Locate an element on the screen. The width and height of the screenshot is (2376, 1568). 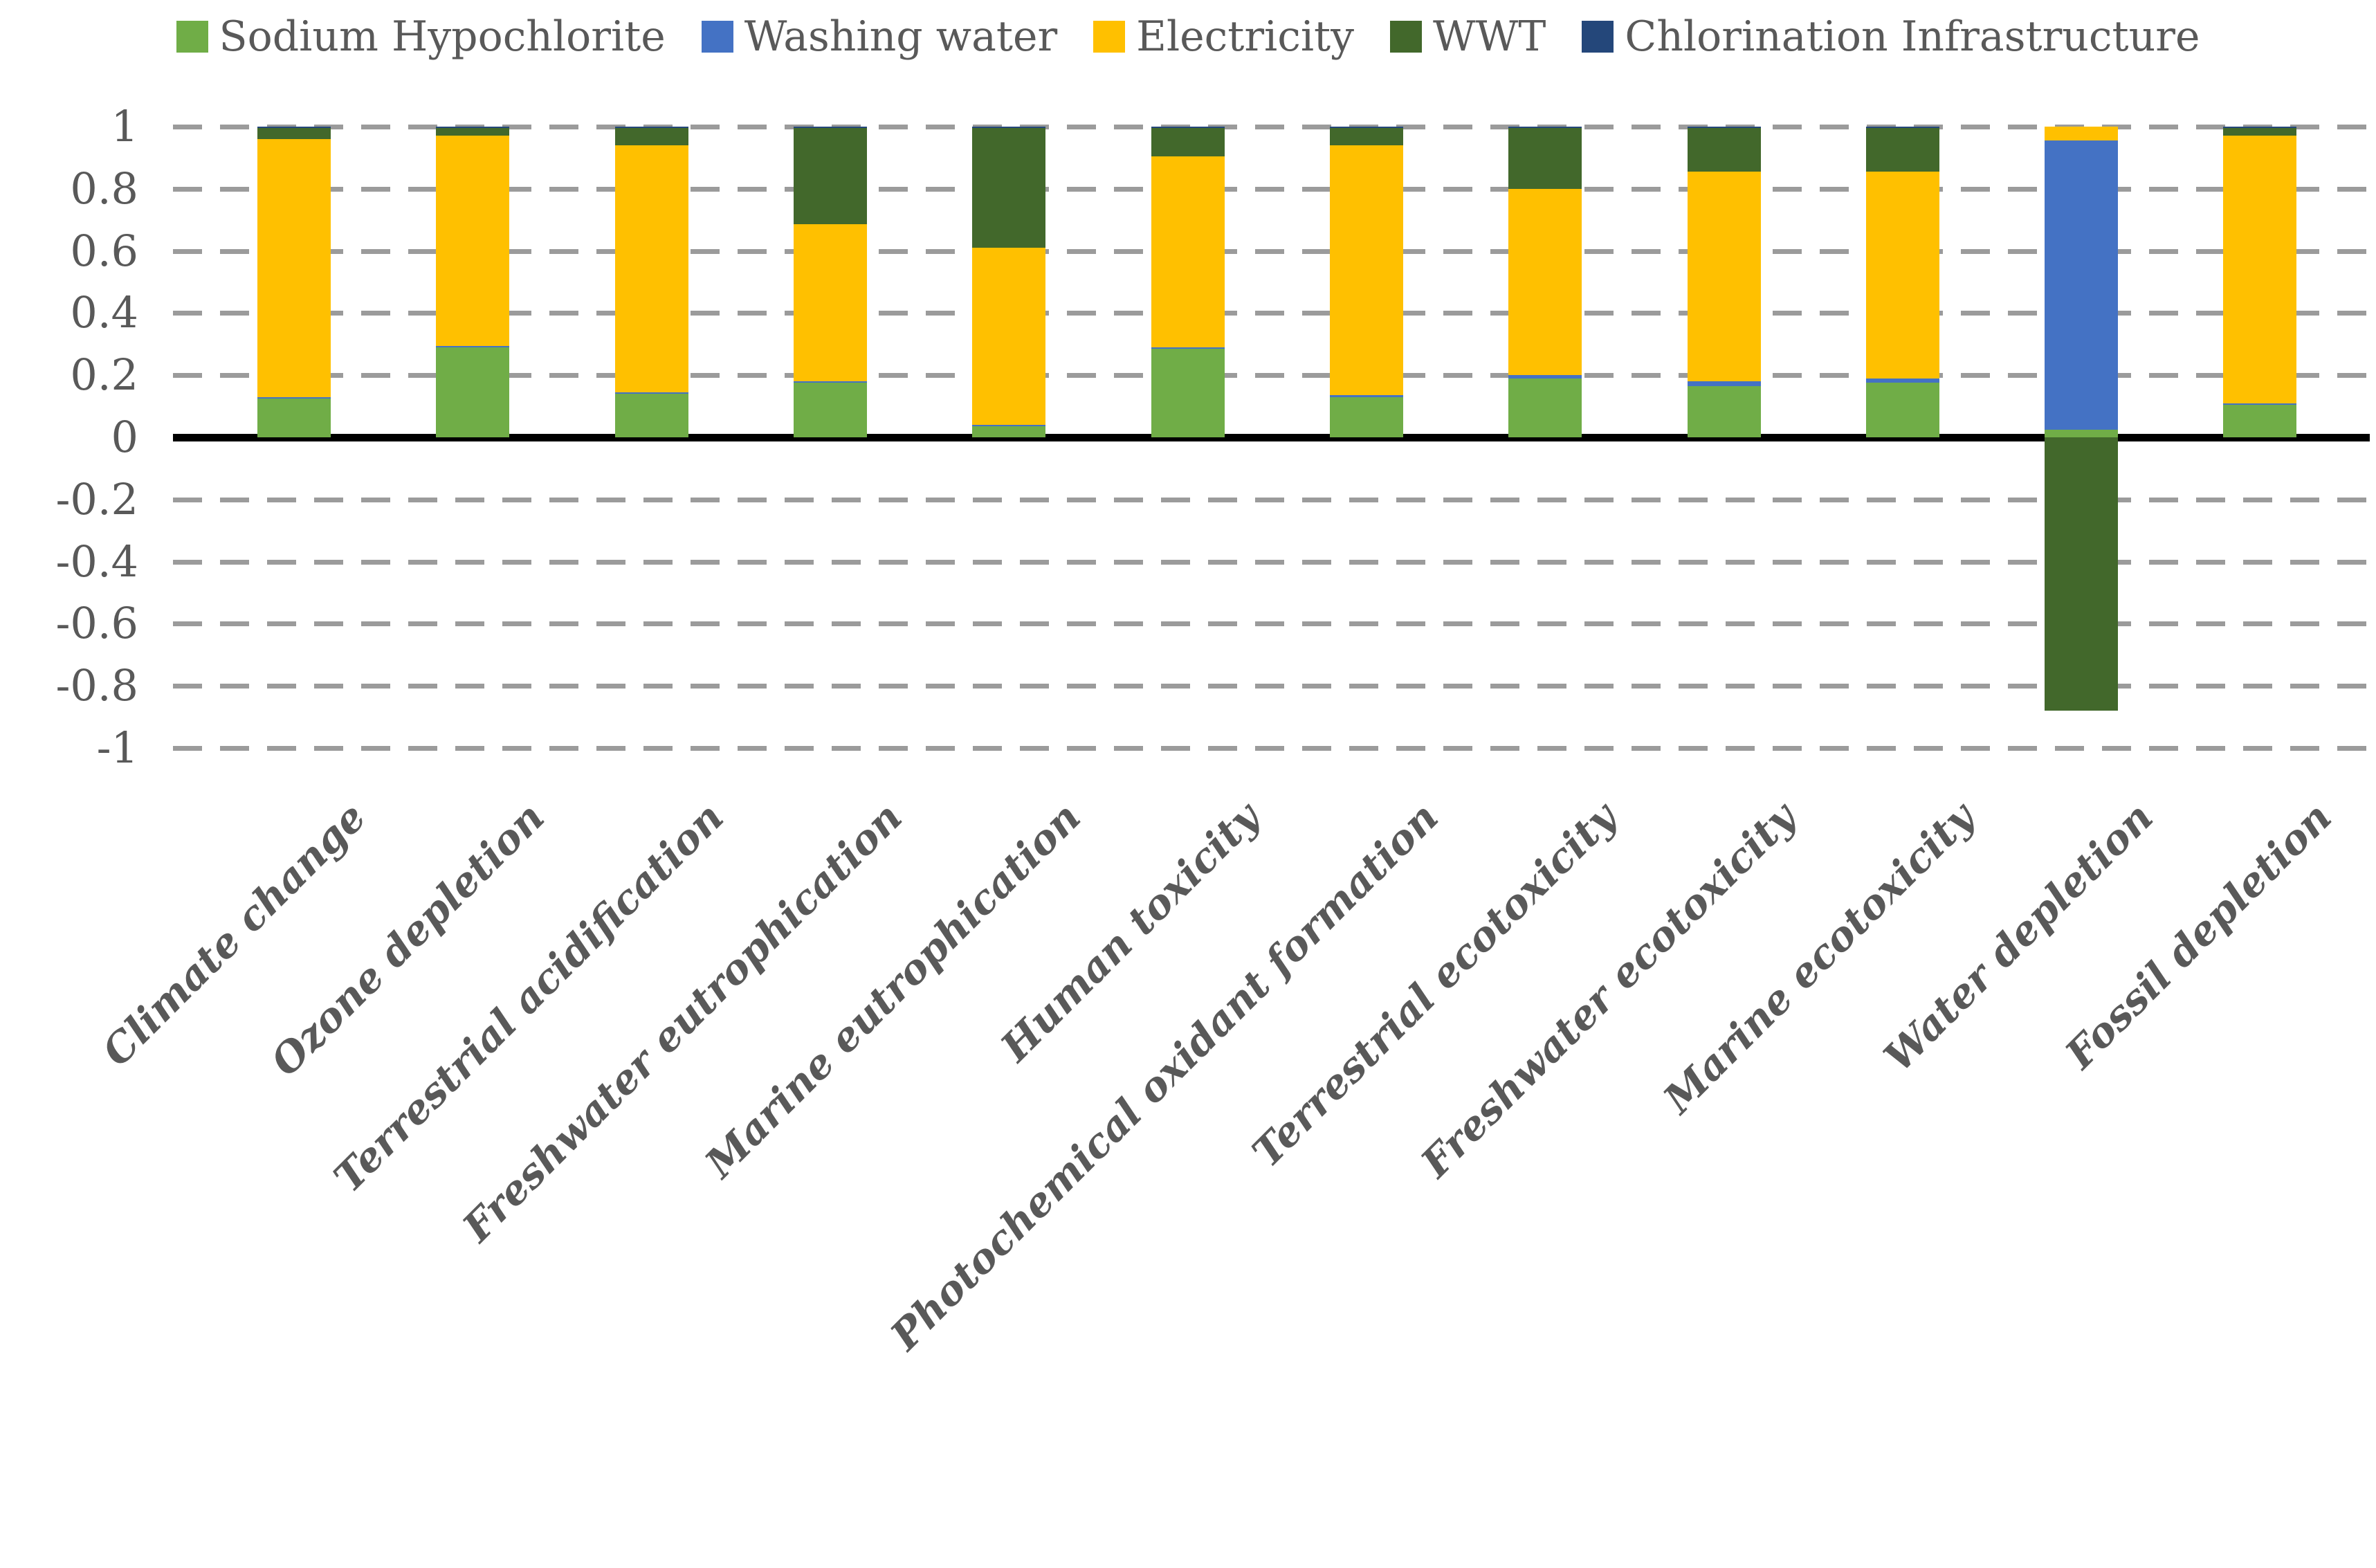
bar-terrestrial-acidification is located at coordinates (651, 784).